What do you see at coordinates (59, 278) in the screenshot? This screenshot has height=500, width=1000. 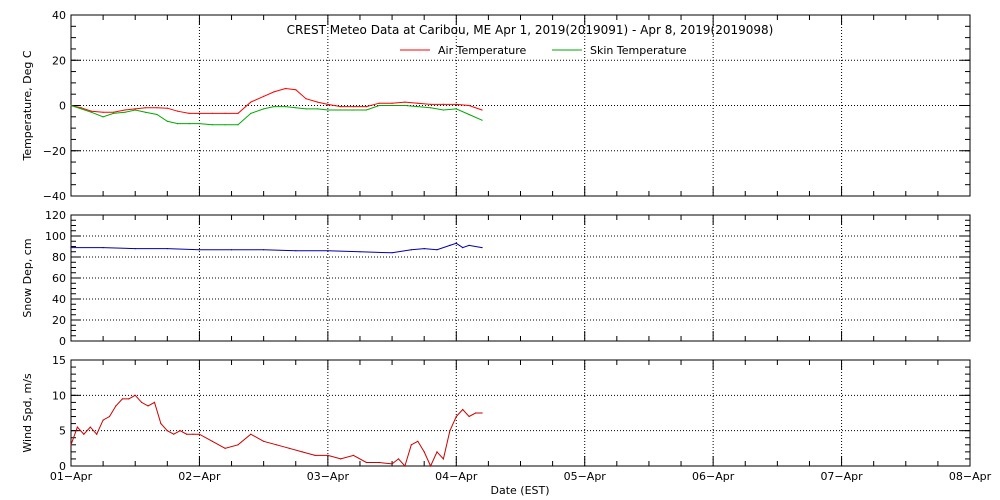 I see `y-tick-label: 60` at bounding box center [59, 278].